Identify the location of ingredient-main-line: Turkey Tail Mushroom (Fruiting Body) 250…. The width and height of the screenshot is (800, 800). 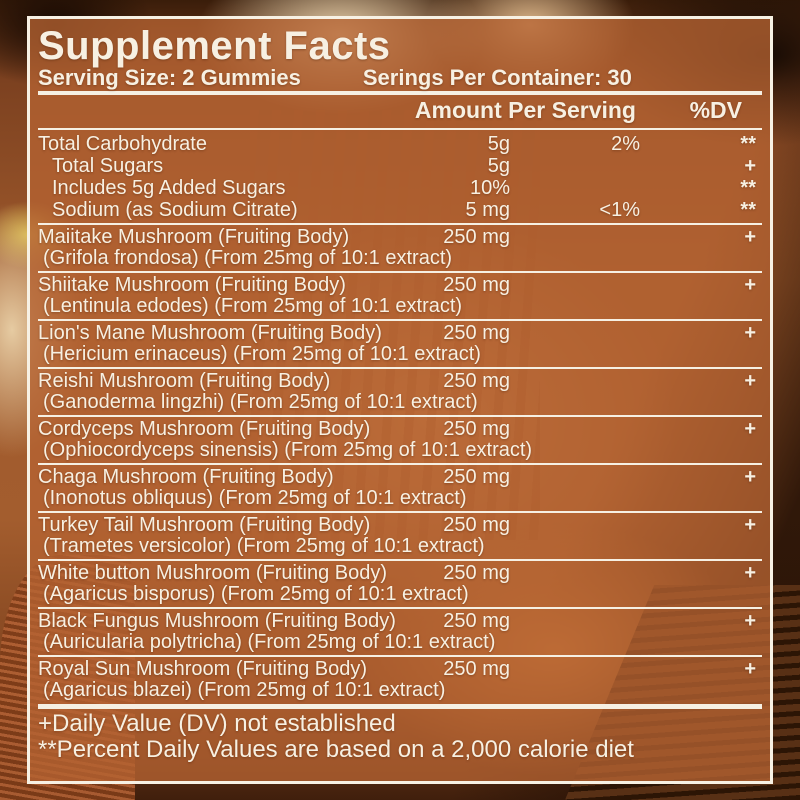
(400, 525).